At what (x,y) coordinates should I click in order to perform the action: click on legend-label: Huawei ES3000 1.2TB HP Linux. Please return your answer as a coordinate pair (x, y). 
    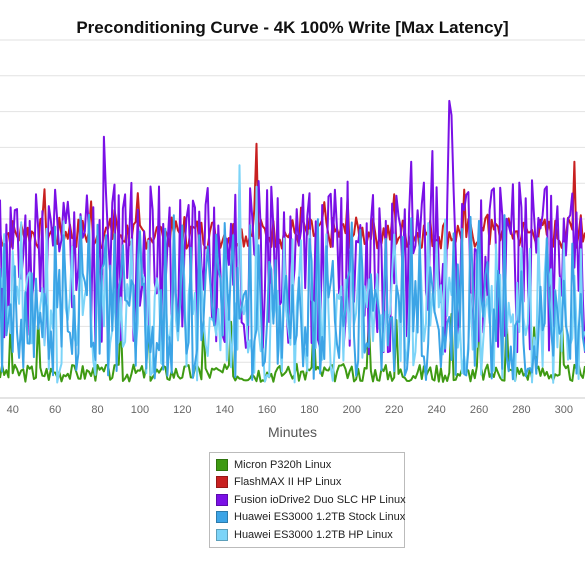
    Looking at the image, I should click on (313, 534).